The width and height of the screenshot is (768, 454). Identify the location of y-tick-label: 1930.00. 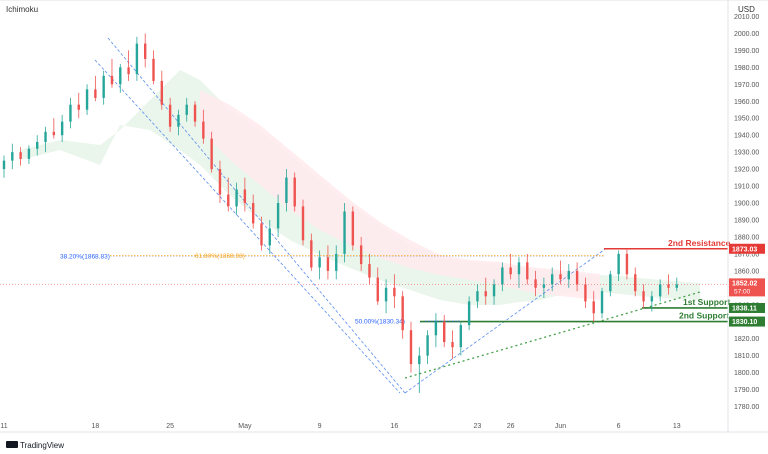
(746, 153).